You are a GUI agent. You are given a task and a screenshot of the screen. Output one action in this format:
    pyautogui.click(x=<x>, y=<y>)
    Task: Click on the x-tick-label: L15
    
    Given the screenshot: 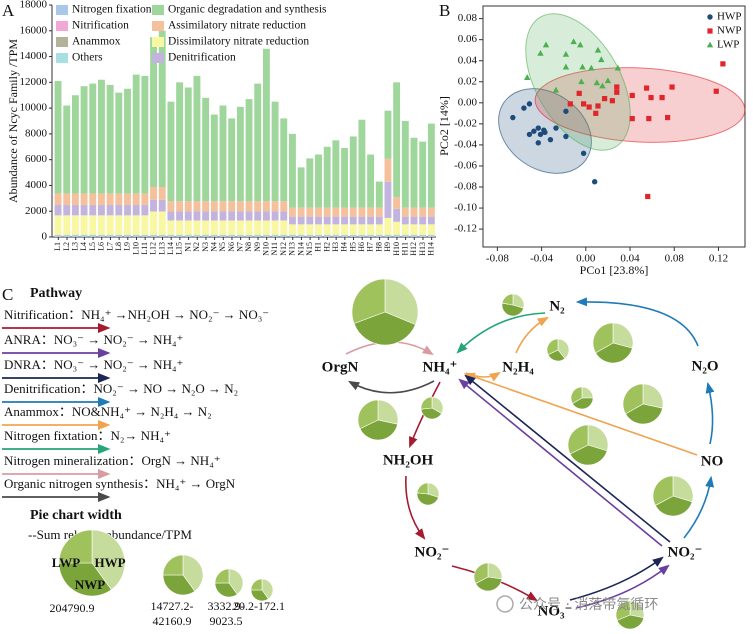 What is the action you would take?
    pyautogui.click(x=179, y=248)
    